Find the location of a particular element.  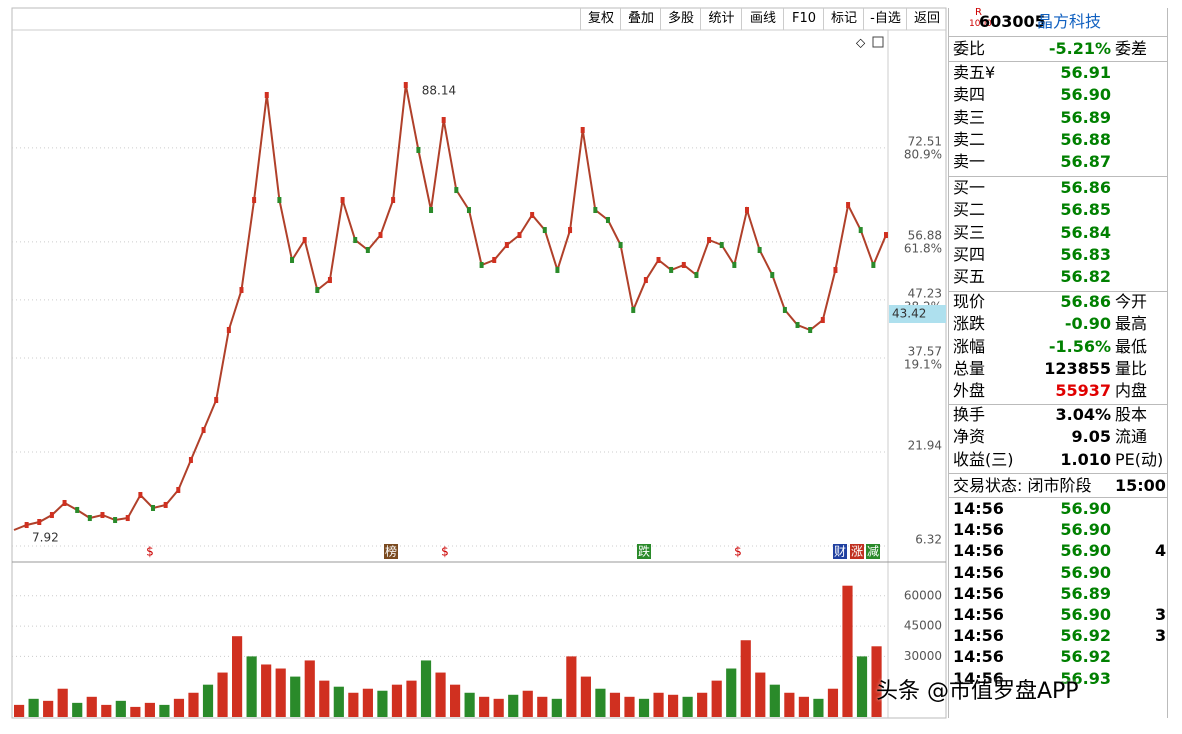

row-label: 卖五¥ is located at coordinates (974, 72).